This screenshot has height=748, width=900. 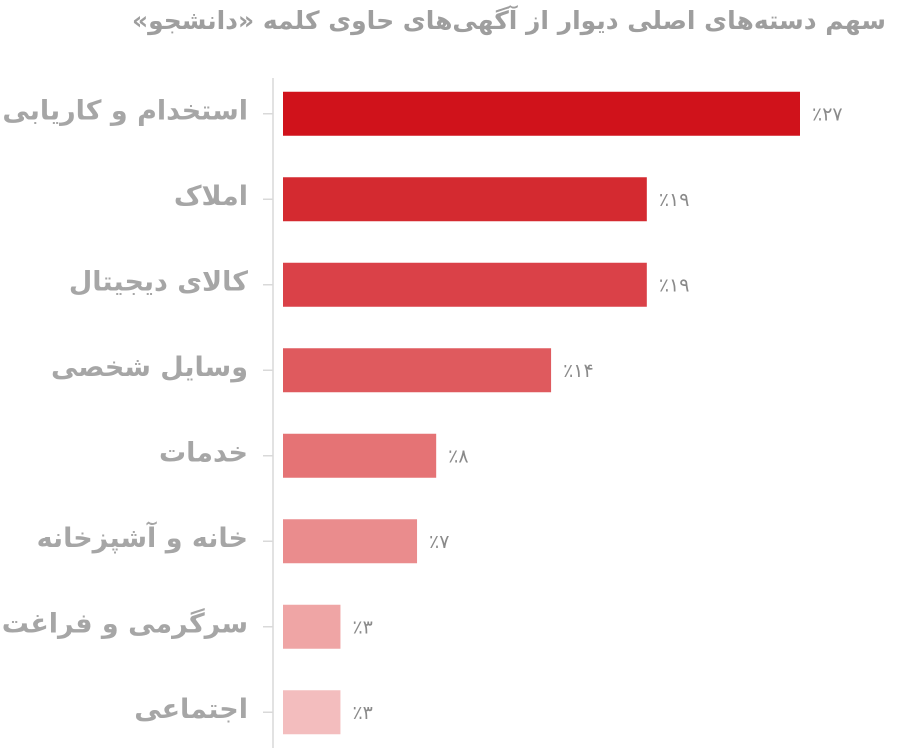 I want to click on category-label: اجتماعی, so click(x=191, y=709).